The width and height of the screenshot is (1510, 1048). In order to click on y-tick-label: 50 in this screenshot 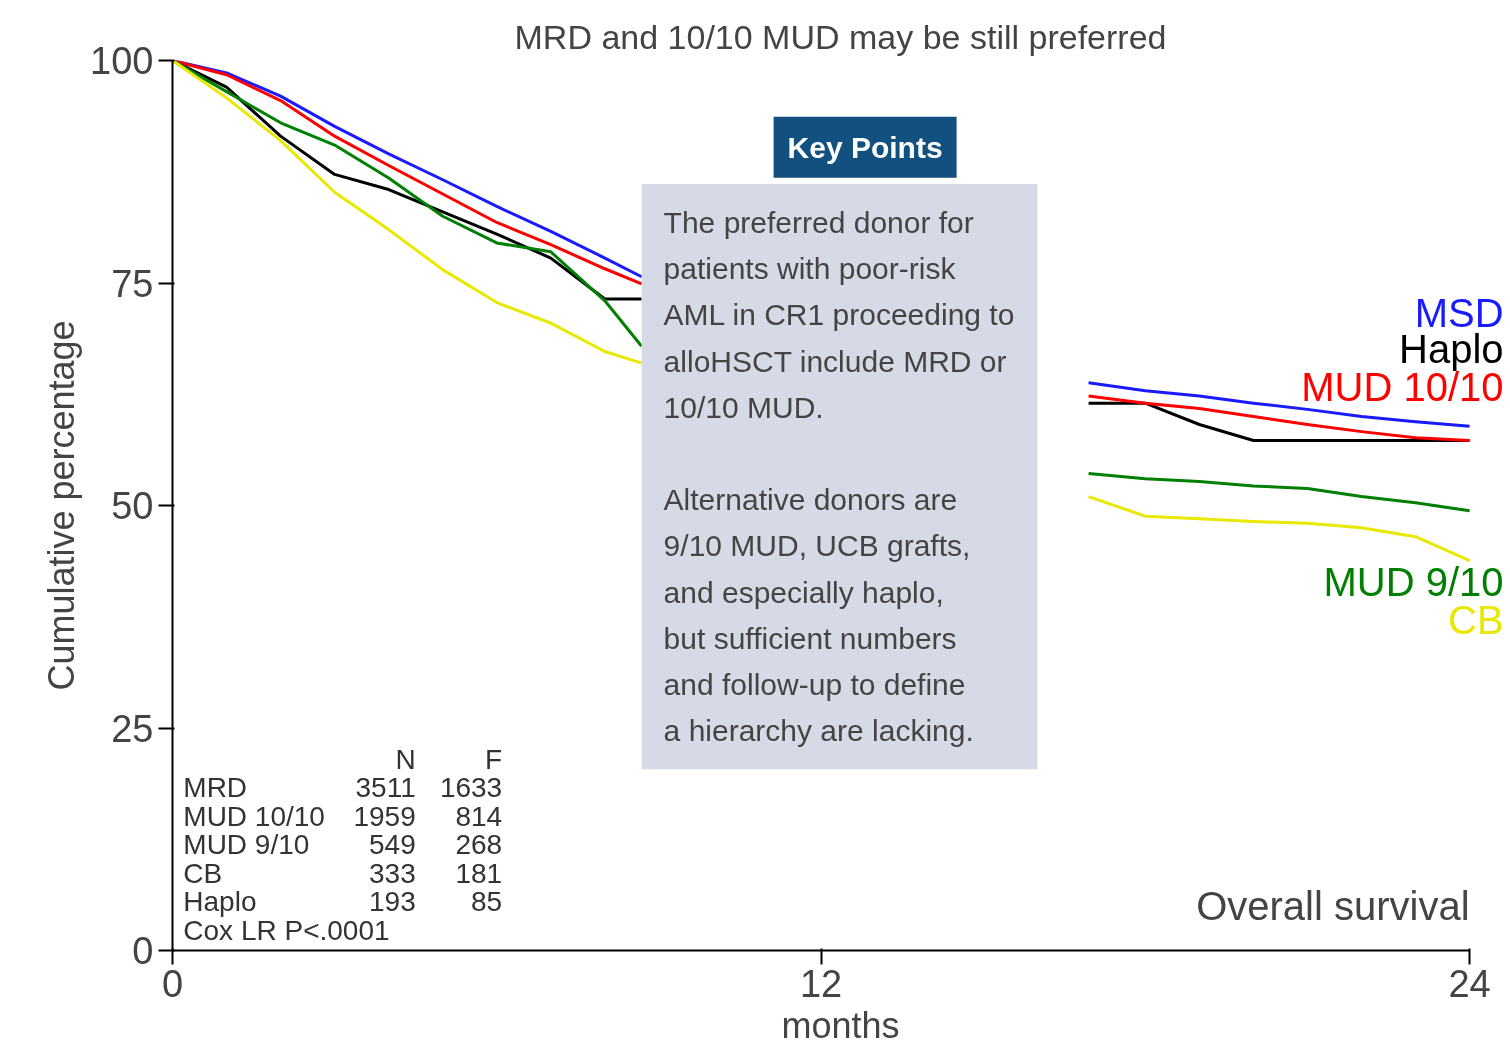, I will do `click(132, 506)`.